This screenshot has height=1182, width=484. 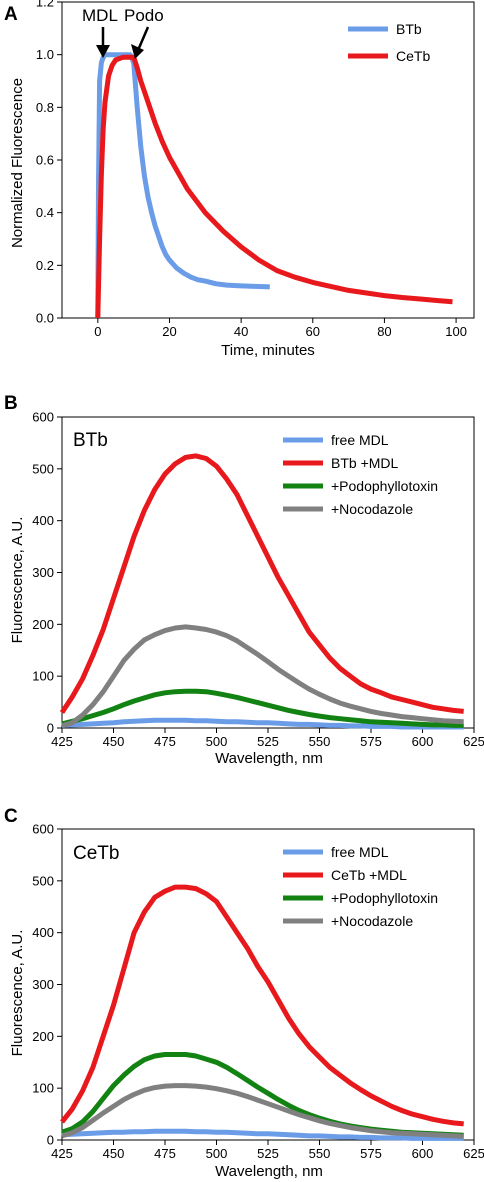 I want to click on y-tick-label: 0.6, so click(x=45, y=160).